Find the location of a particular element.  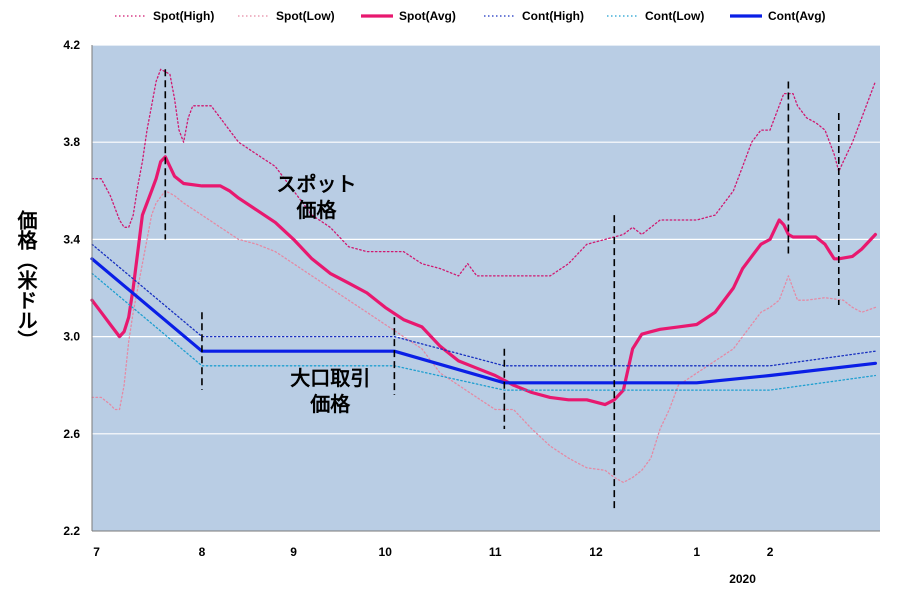

x-tick-label-4: 11 is located at coordinates (495, 552).